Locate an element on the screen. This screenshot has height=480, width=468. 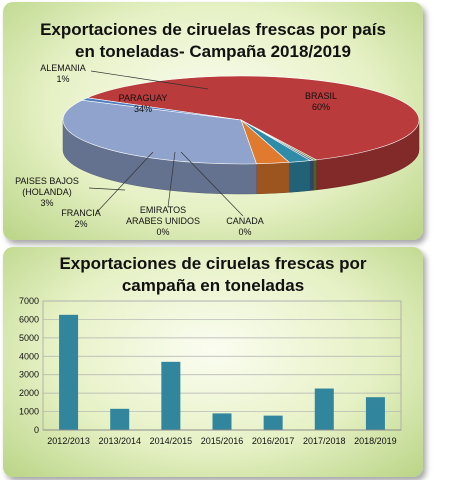
pie-wall-emiratos is located at coordinates (311, 175).